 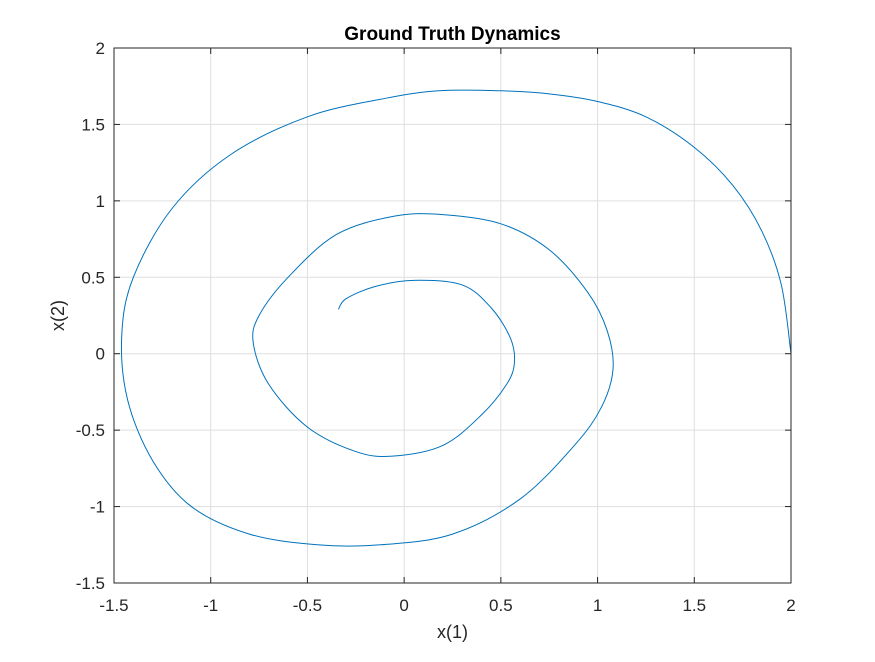 I want to click on y-tick-label: 2, so click(x=100, y=48).